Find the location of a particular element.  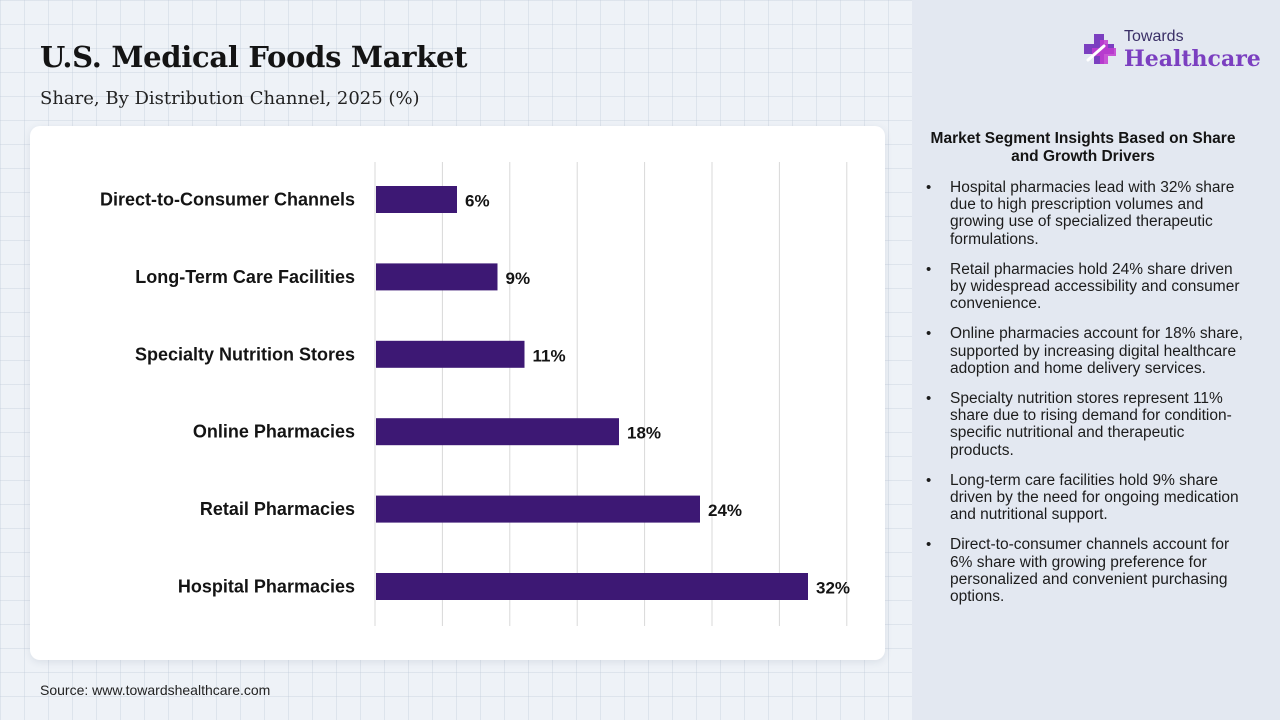

brand-logo: Towards Healthcare is located at coordinates (1170, 52).